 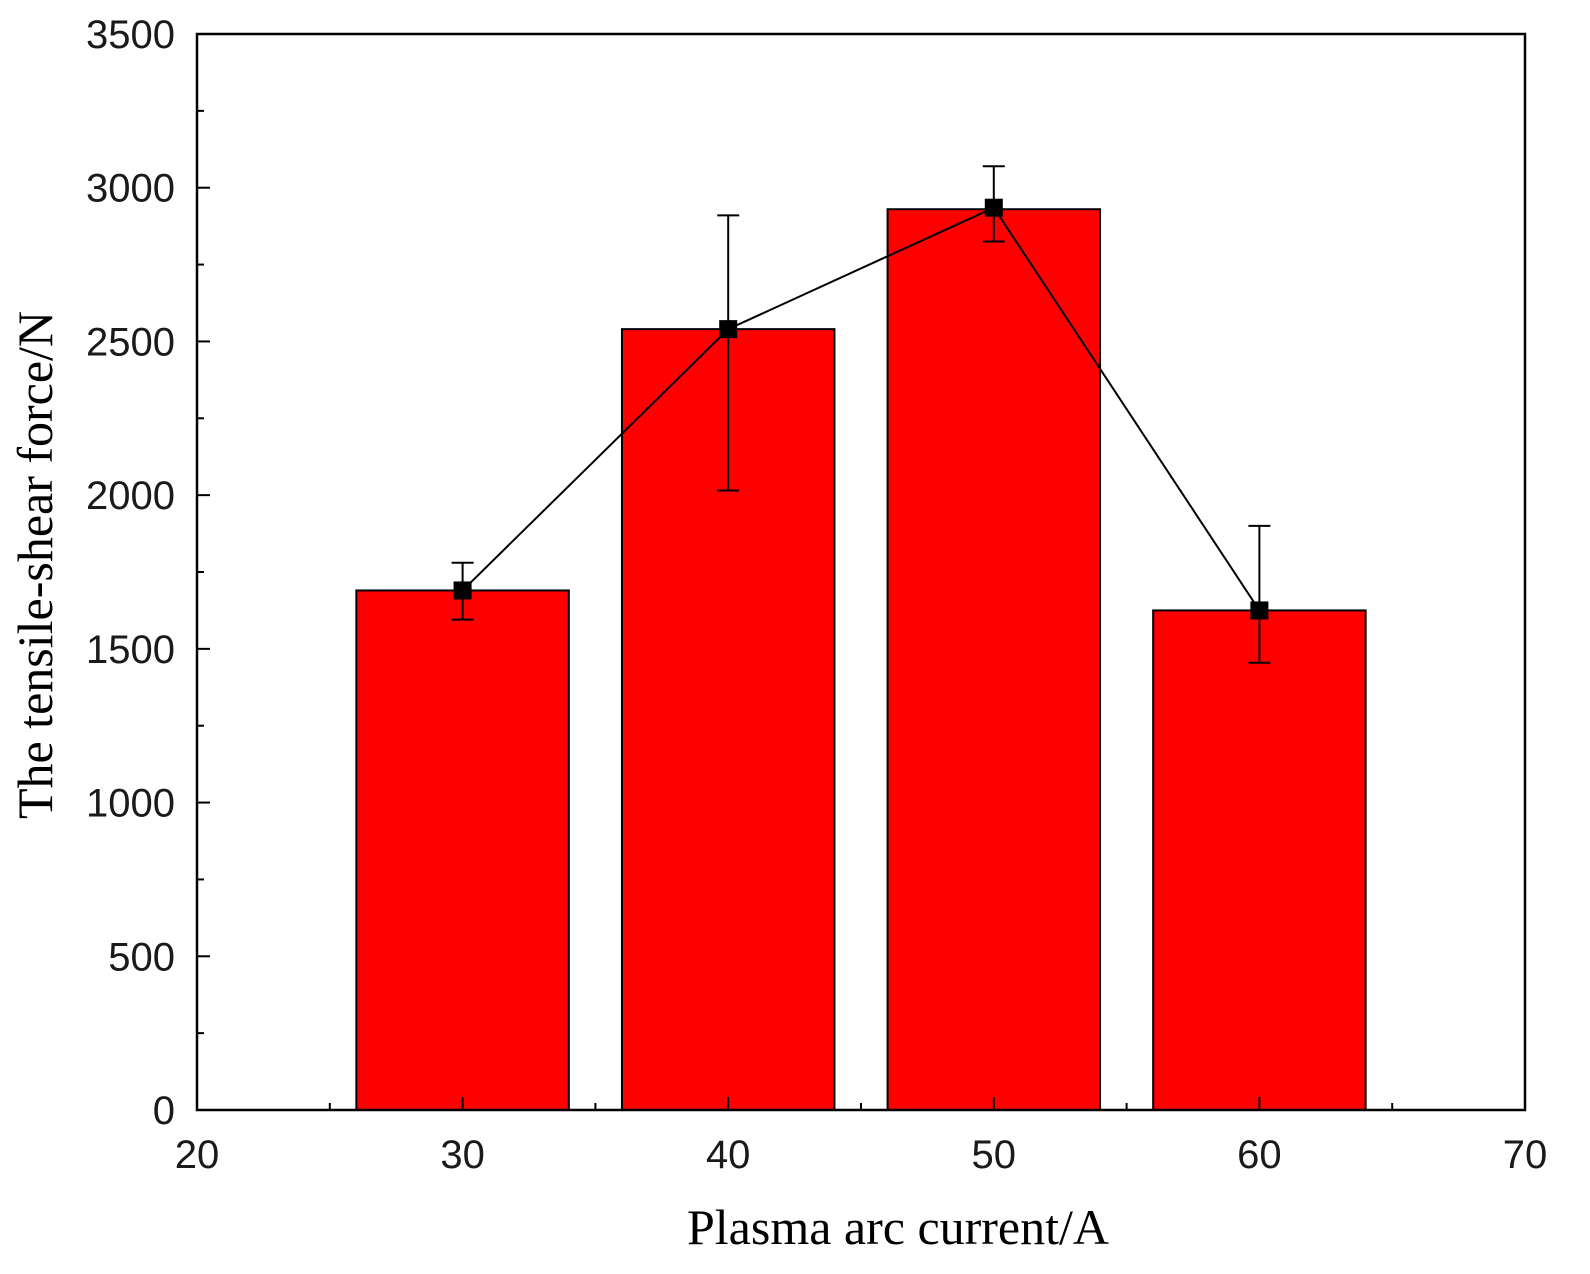 What do you see at coordinates (728, 1155) in the screenshot?
I see `x-tick-label: 40` at bounding box center [728, 1155].